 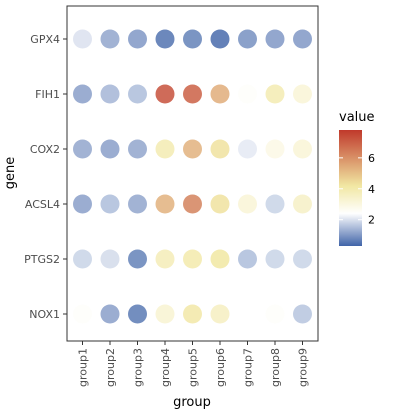 I want to click on legend-title: value, so click(x=357, y=117).